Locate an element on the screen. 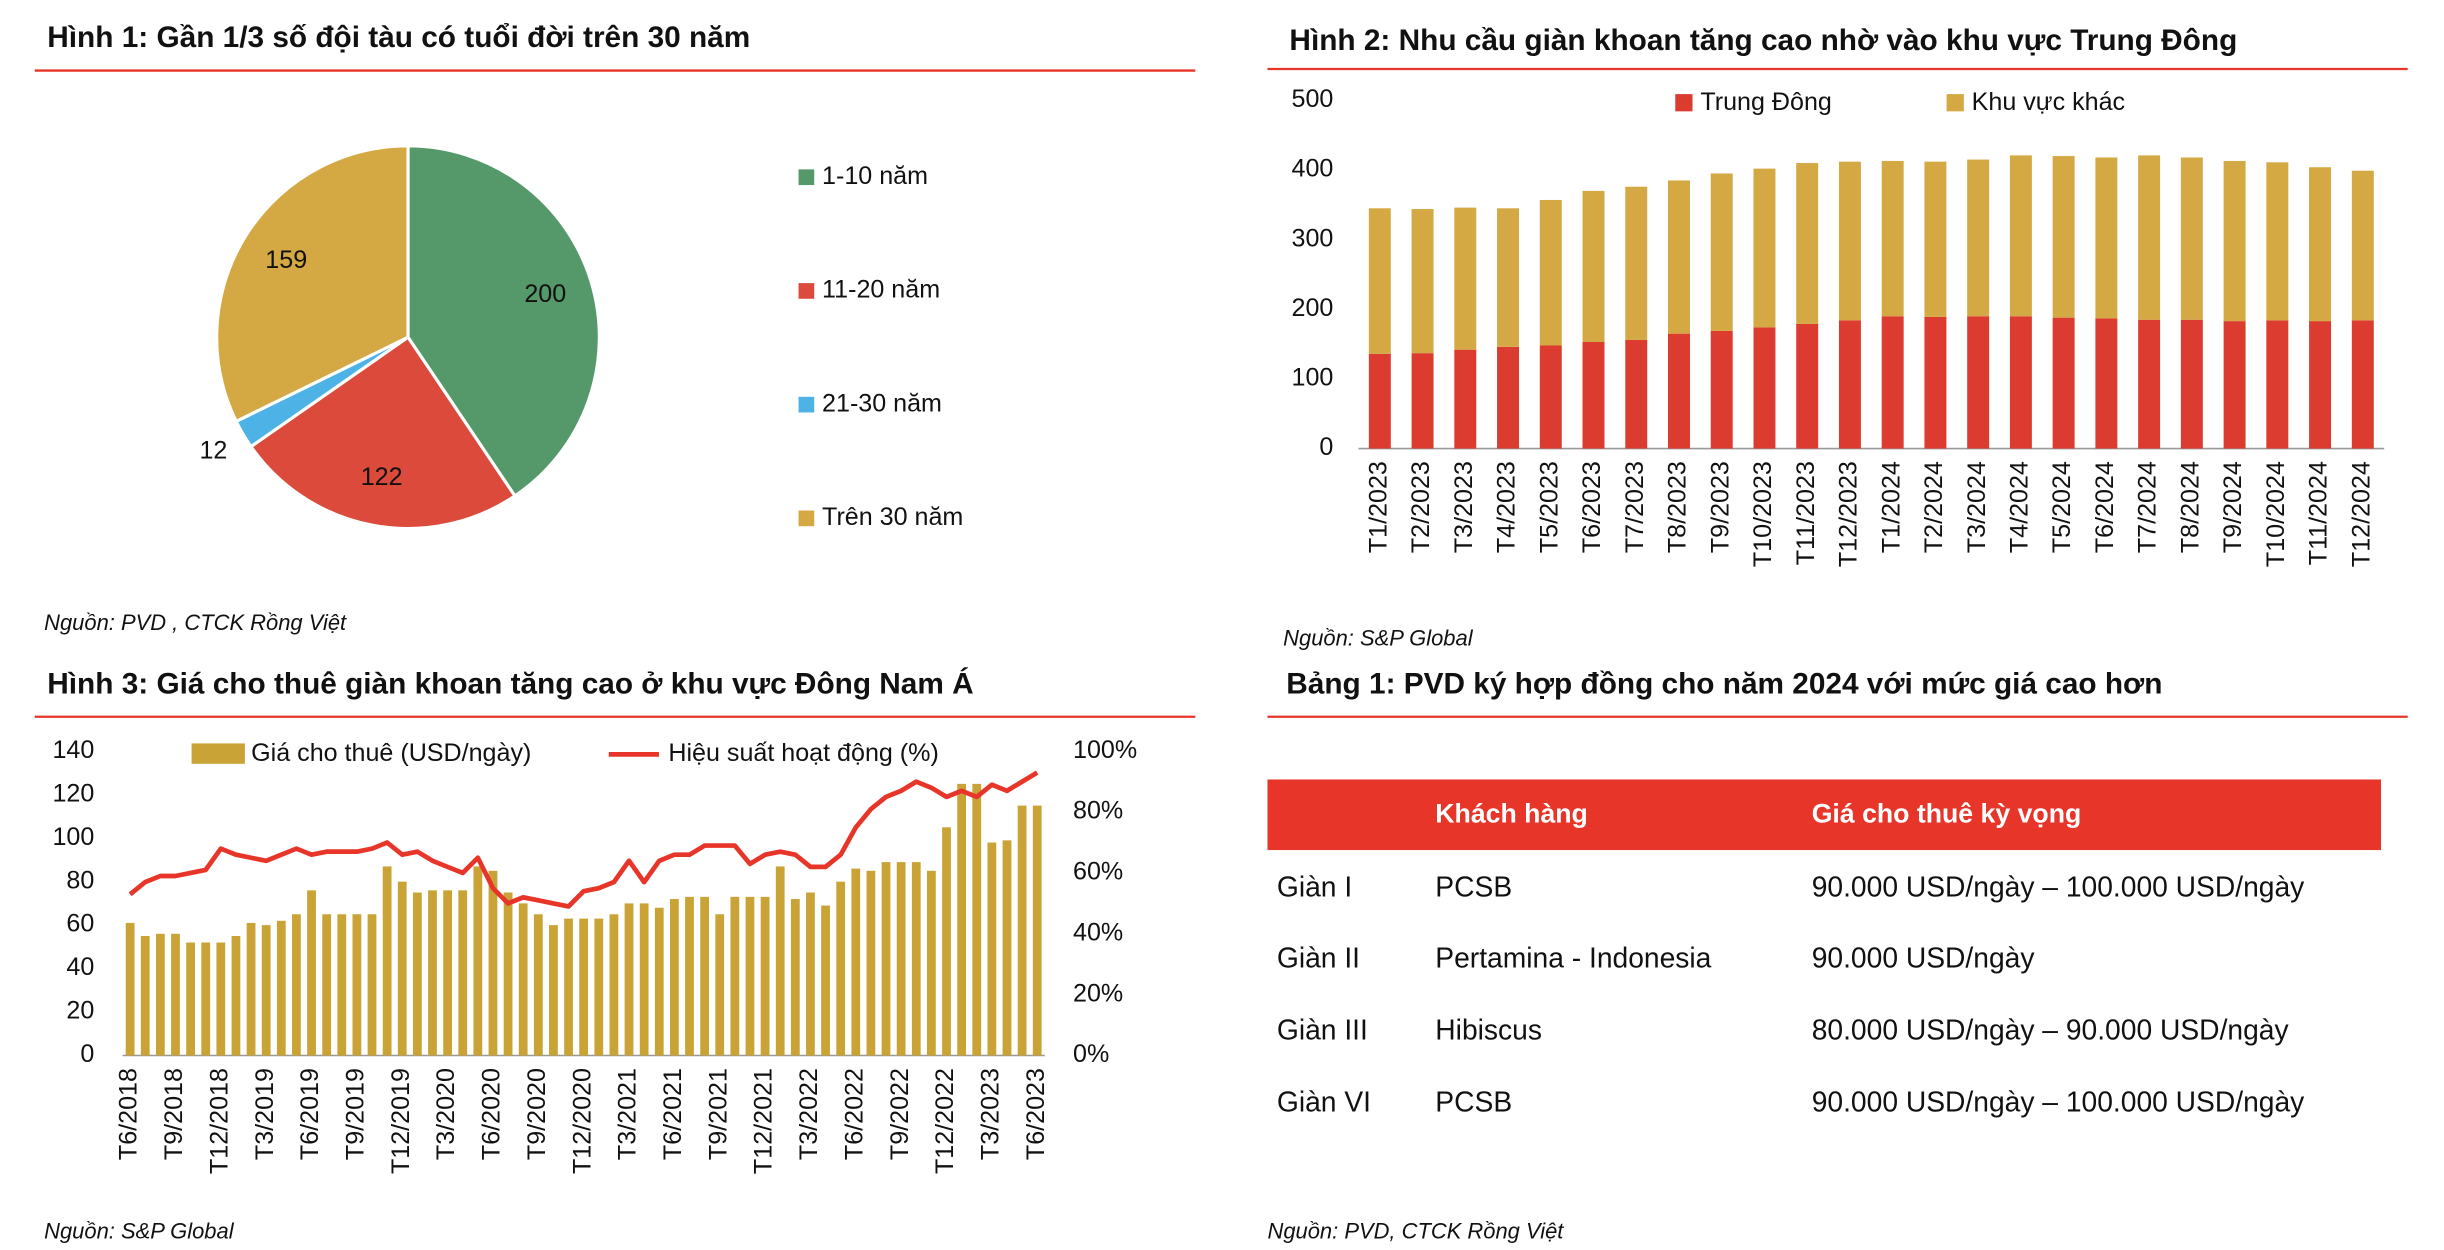 Image resolution: width=2444 pixels, height=1250 pixels. x-tick-label: T9/2020 is located at coordinates (537, 1114).